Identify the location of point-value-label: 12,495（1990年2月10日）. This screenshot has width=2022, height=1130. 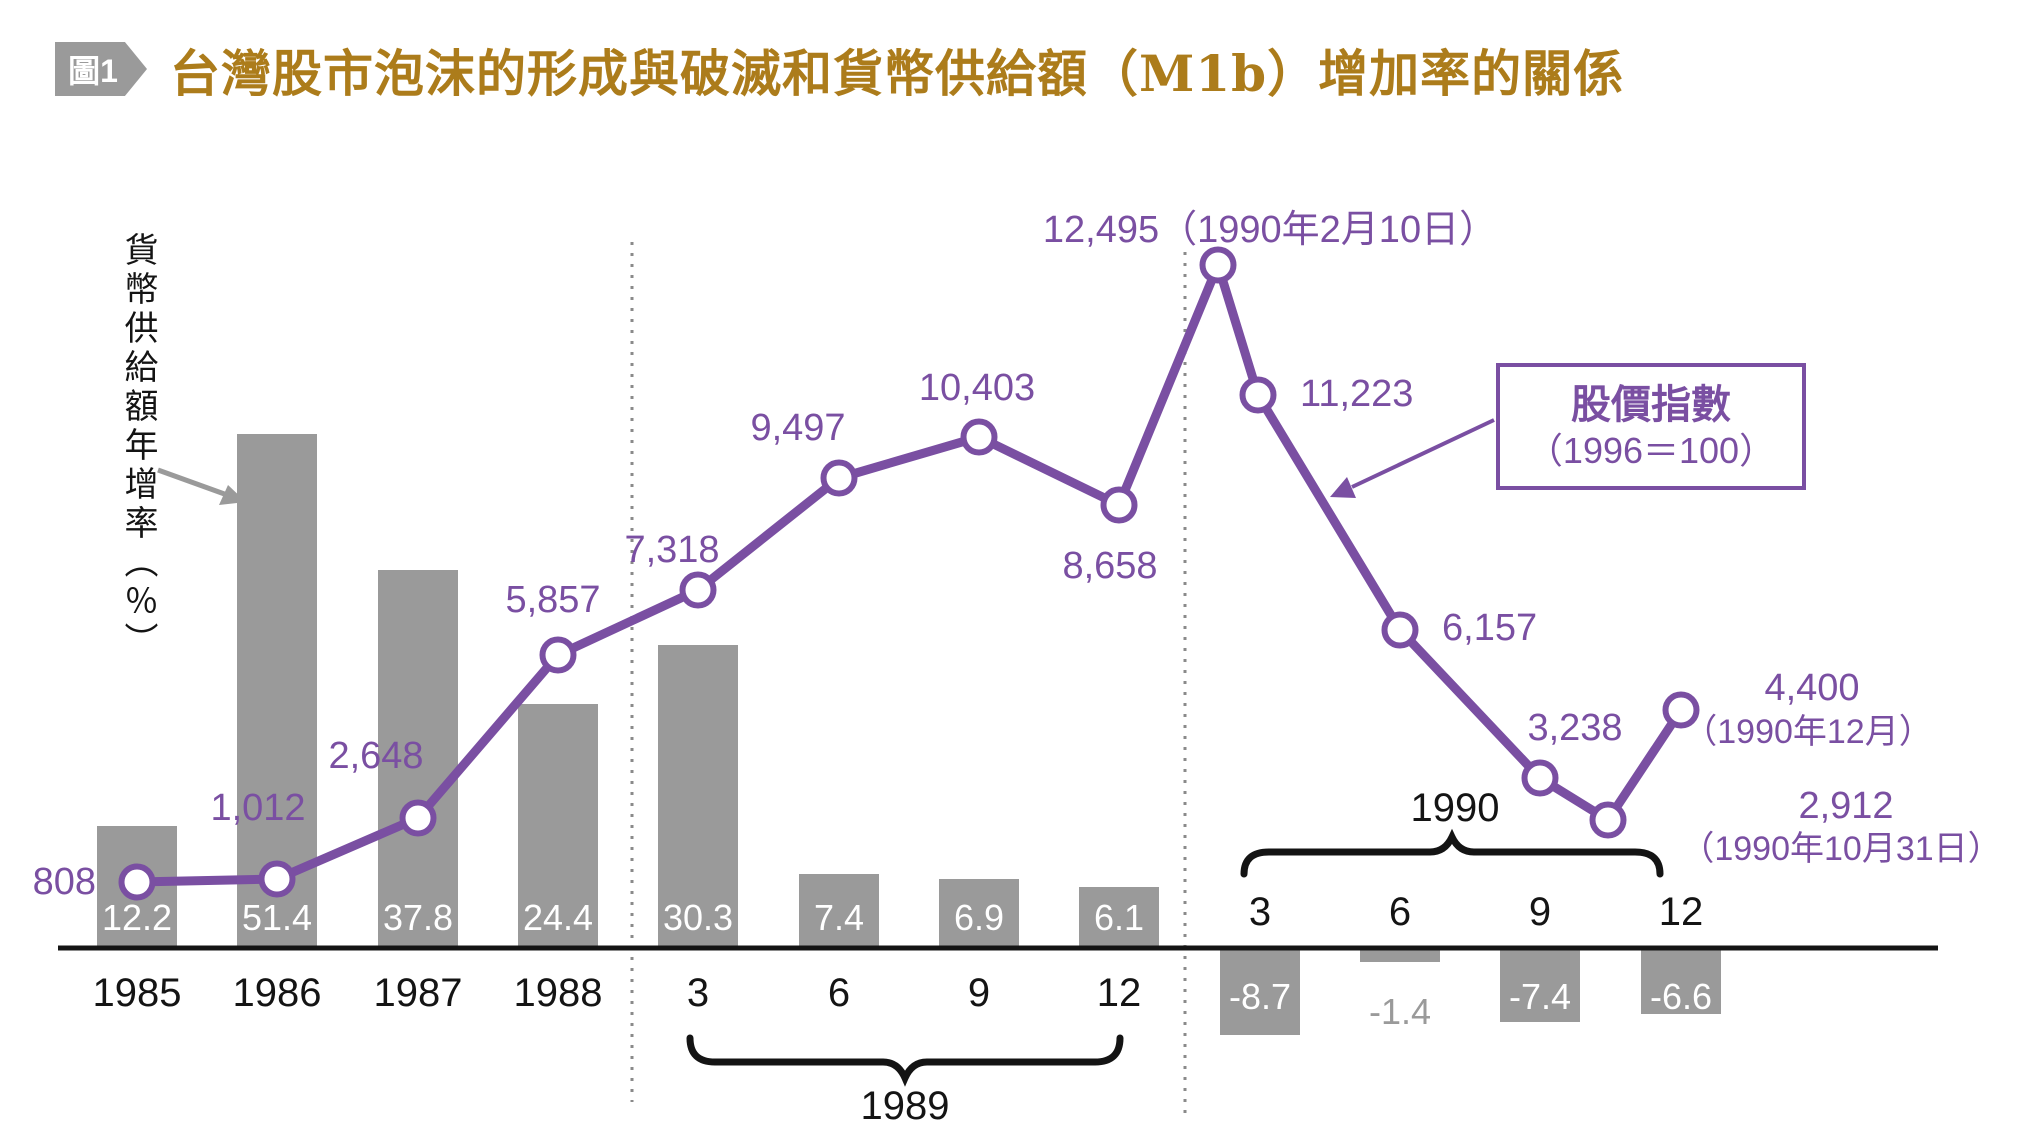
(1270, 230).